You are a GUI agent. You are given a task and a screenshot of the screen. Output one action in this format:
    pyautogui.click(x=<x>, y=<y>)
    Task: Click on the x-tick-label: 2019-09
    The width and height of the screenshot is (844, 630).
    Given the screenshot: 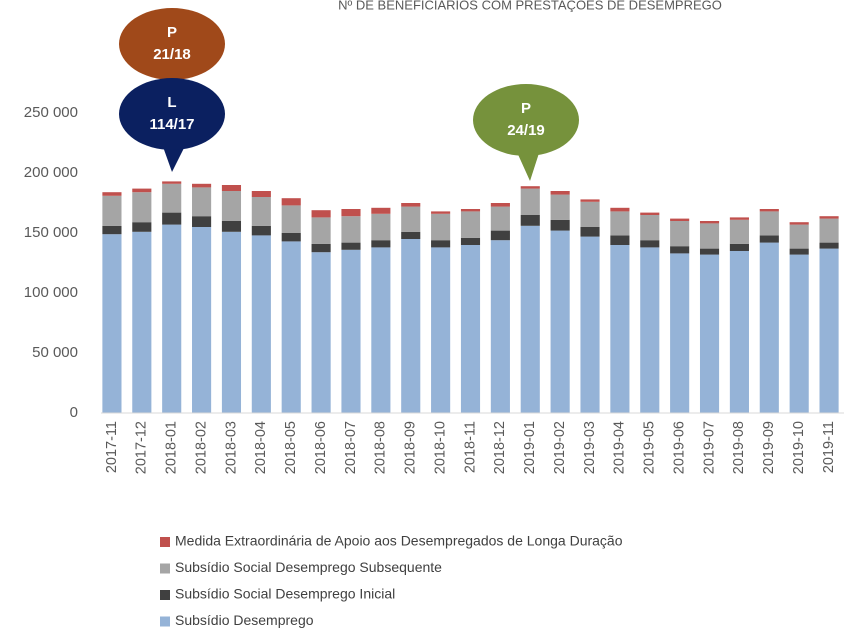 What is the action you would take?
    pyautogui.click(x=769, y=447)
    